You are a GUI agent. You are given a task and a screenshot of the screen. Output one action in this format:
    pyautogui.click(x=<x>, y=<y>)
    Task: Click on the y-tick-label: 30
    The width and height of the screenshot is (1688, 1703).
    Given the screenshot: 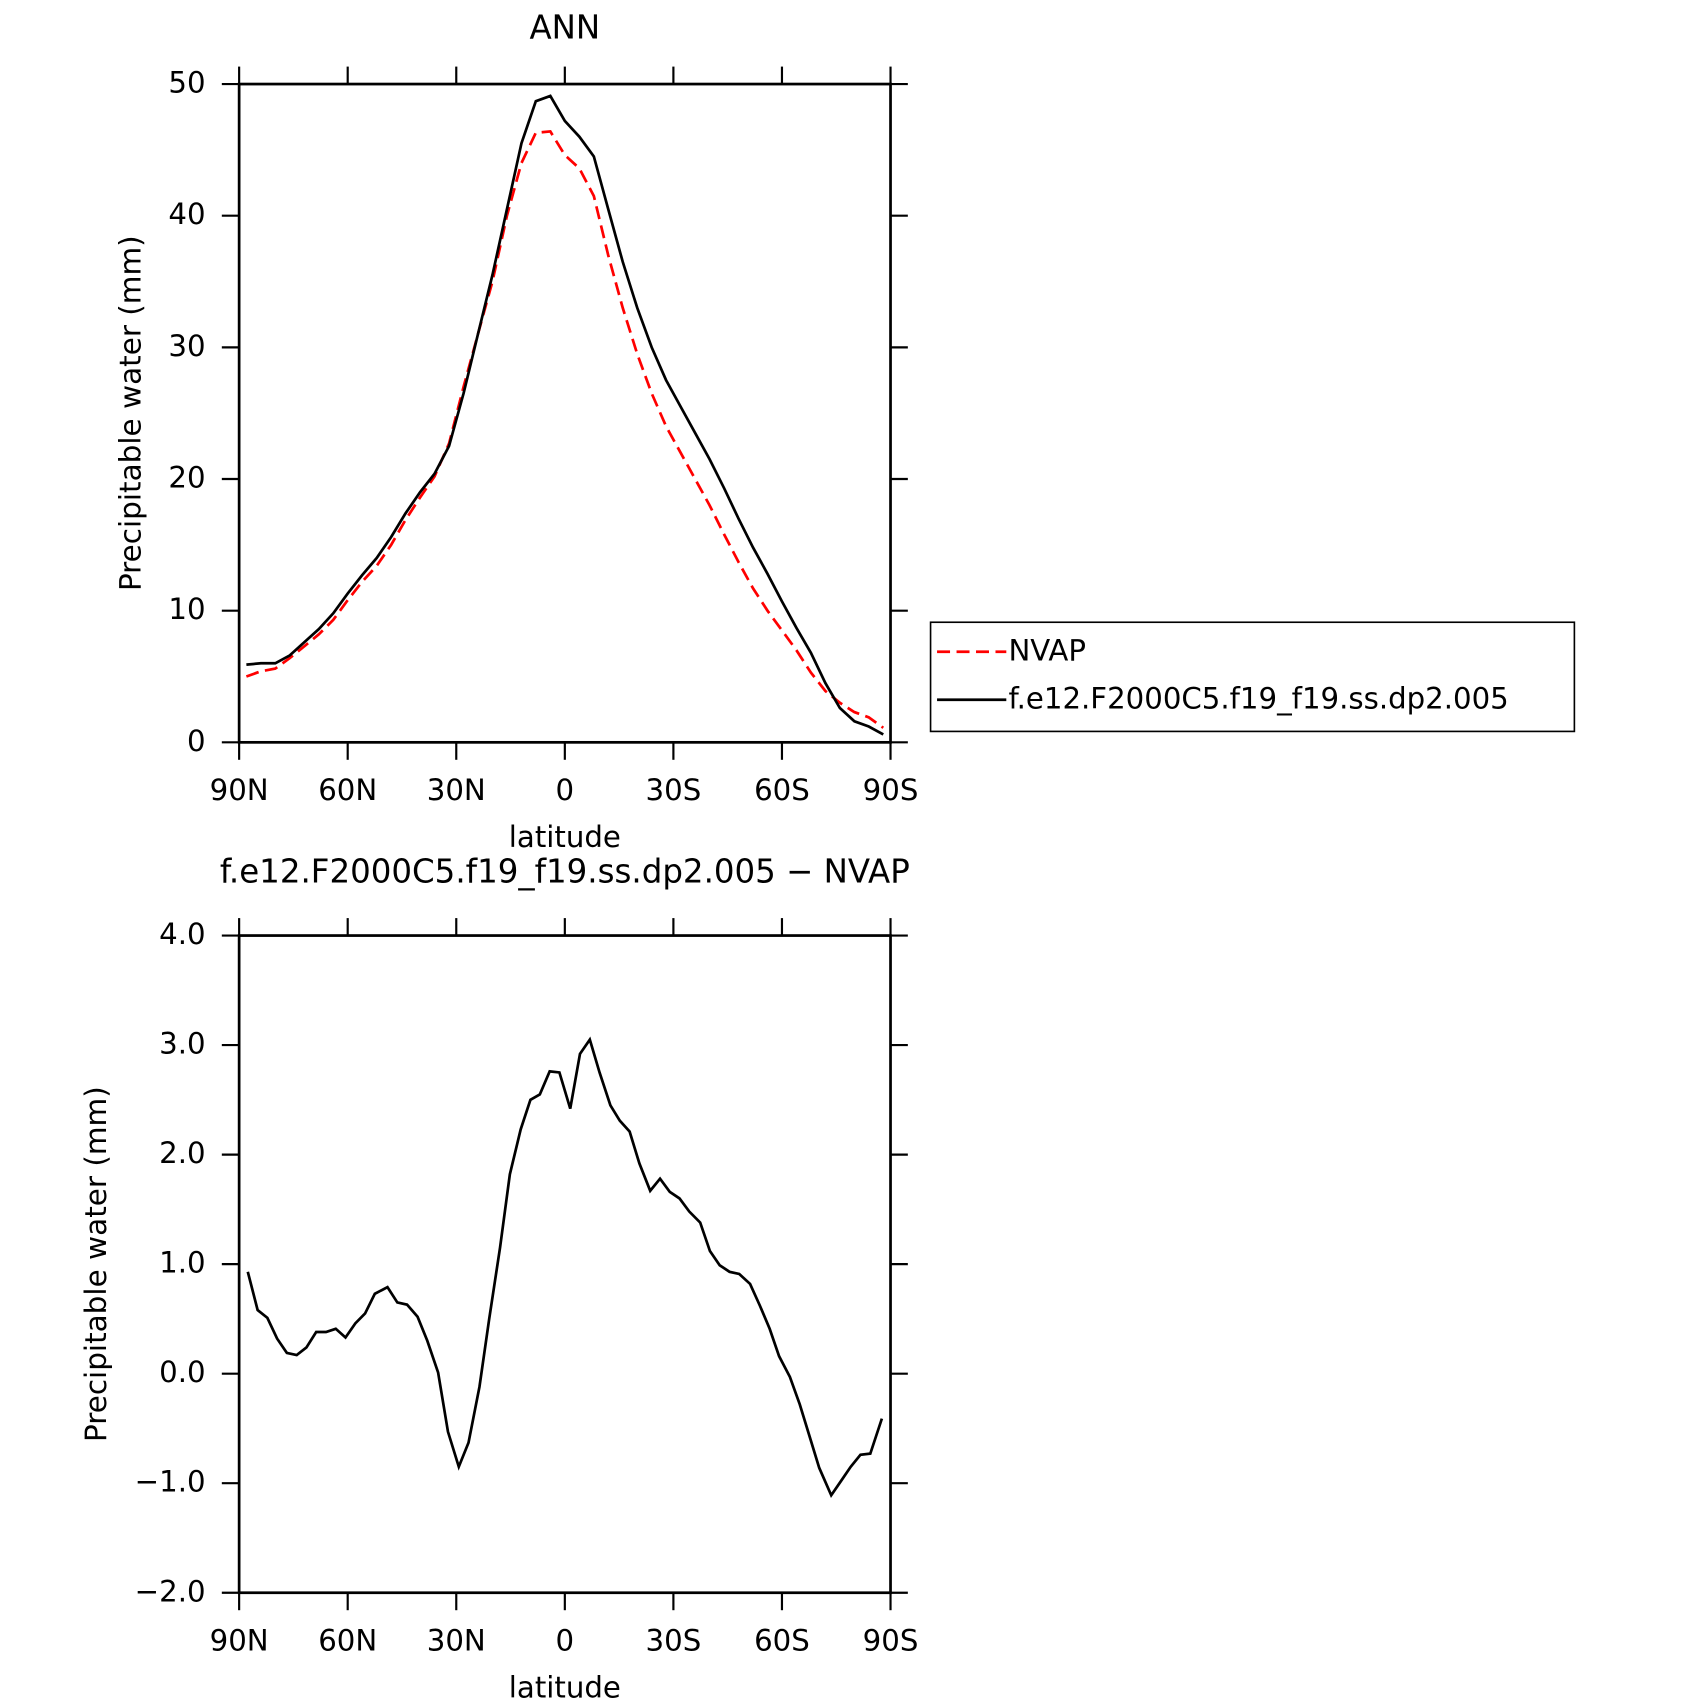 What is the action you would take?
    pyautogui.click(x=186, y=346)
    